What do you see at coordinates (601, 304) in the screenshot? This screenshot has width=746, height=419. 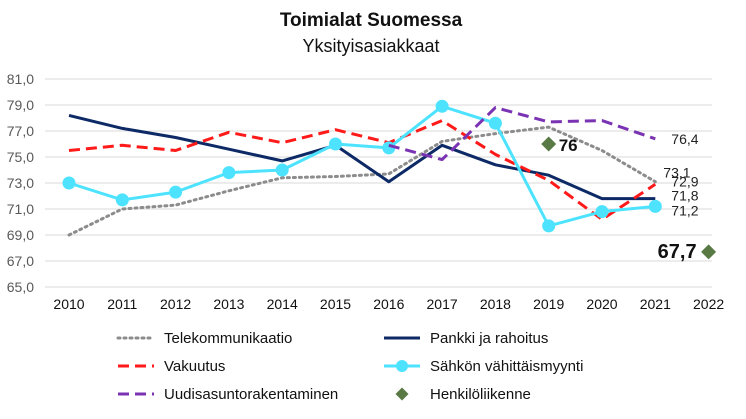 I see `x-tick-label: 2020` at bounding box center [601, 304].